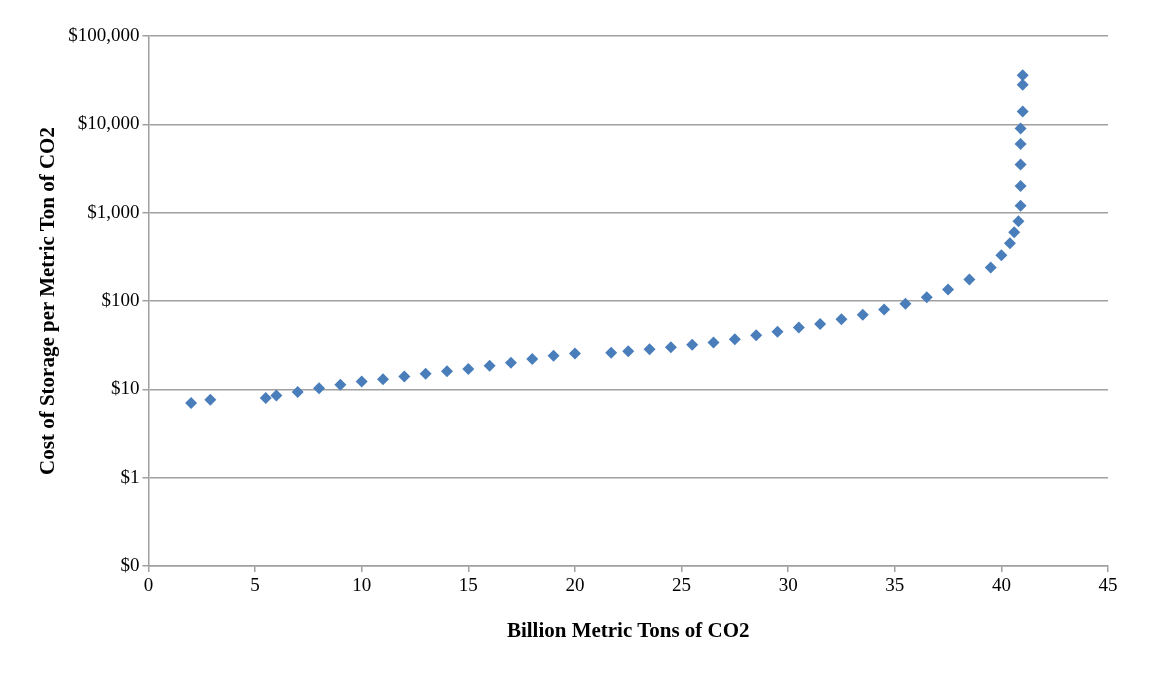  What do you see at coordinates (628, 629) in the screenshot?
I see `x-axis-title: Billion Metric Tons of CO2` at bounding box center [628, 629].